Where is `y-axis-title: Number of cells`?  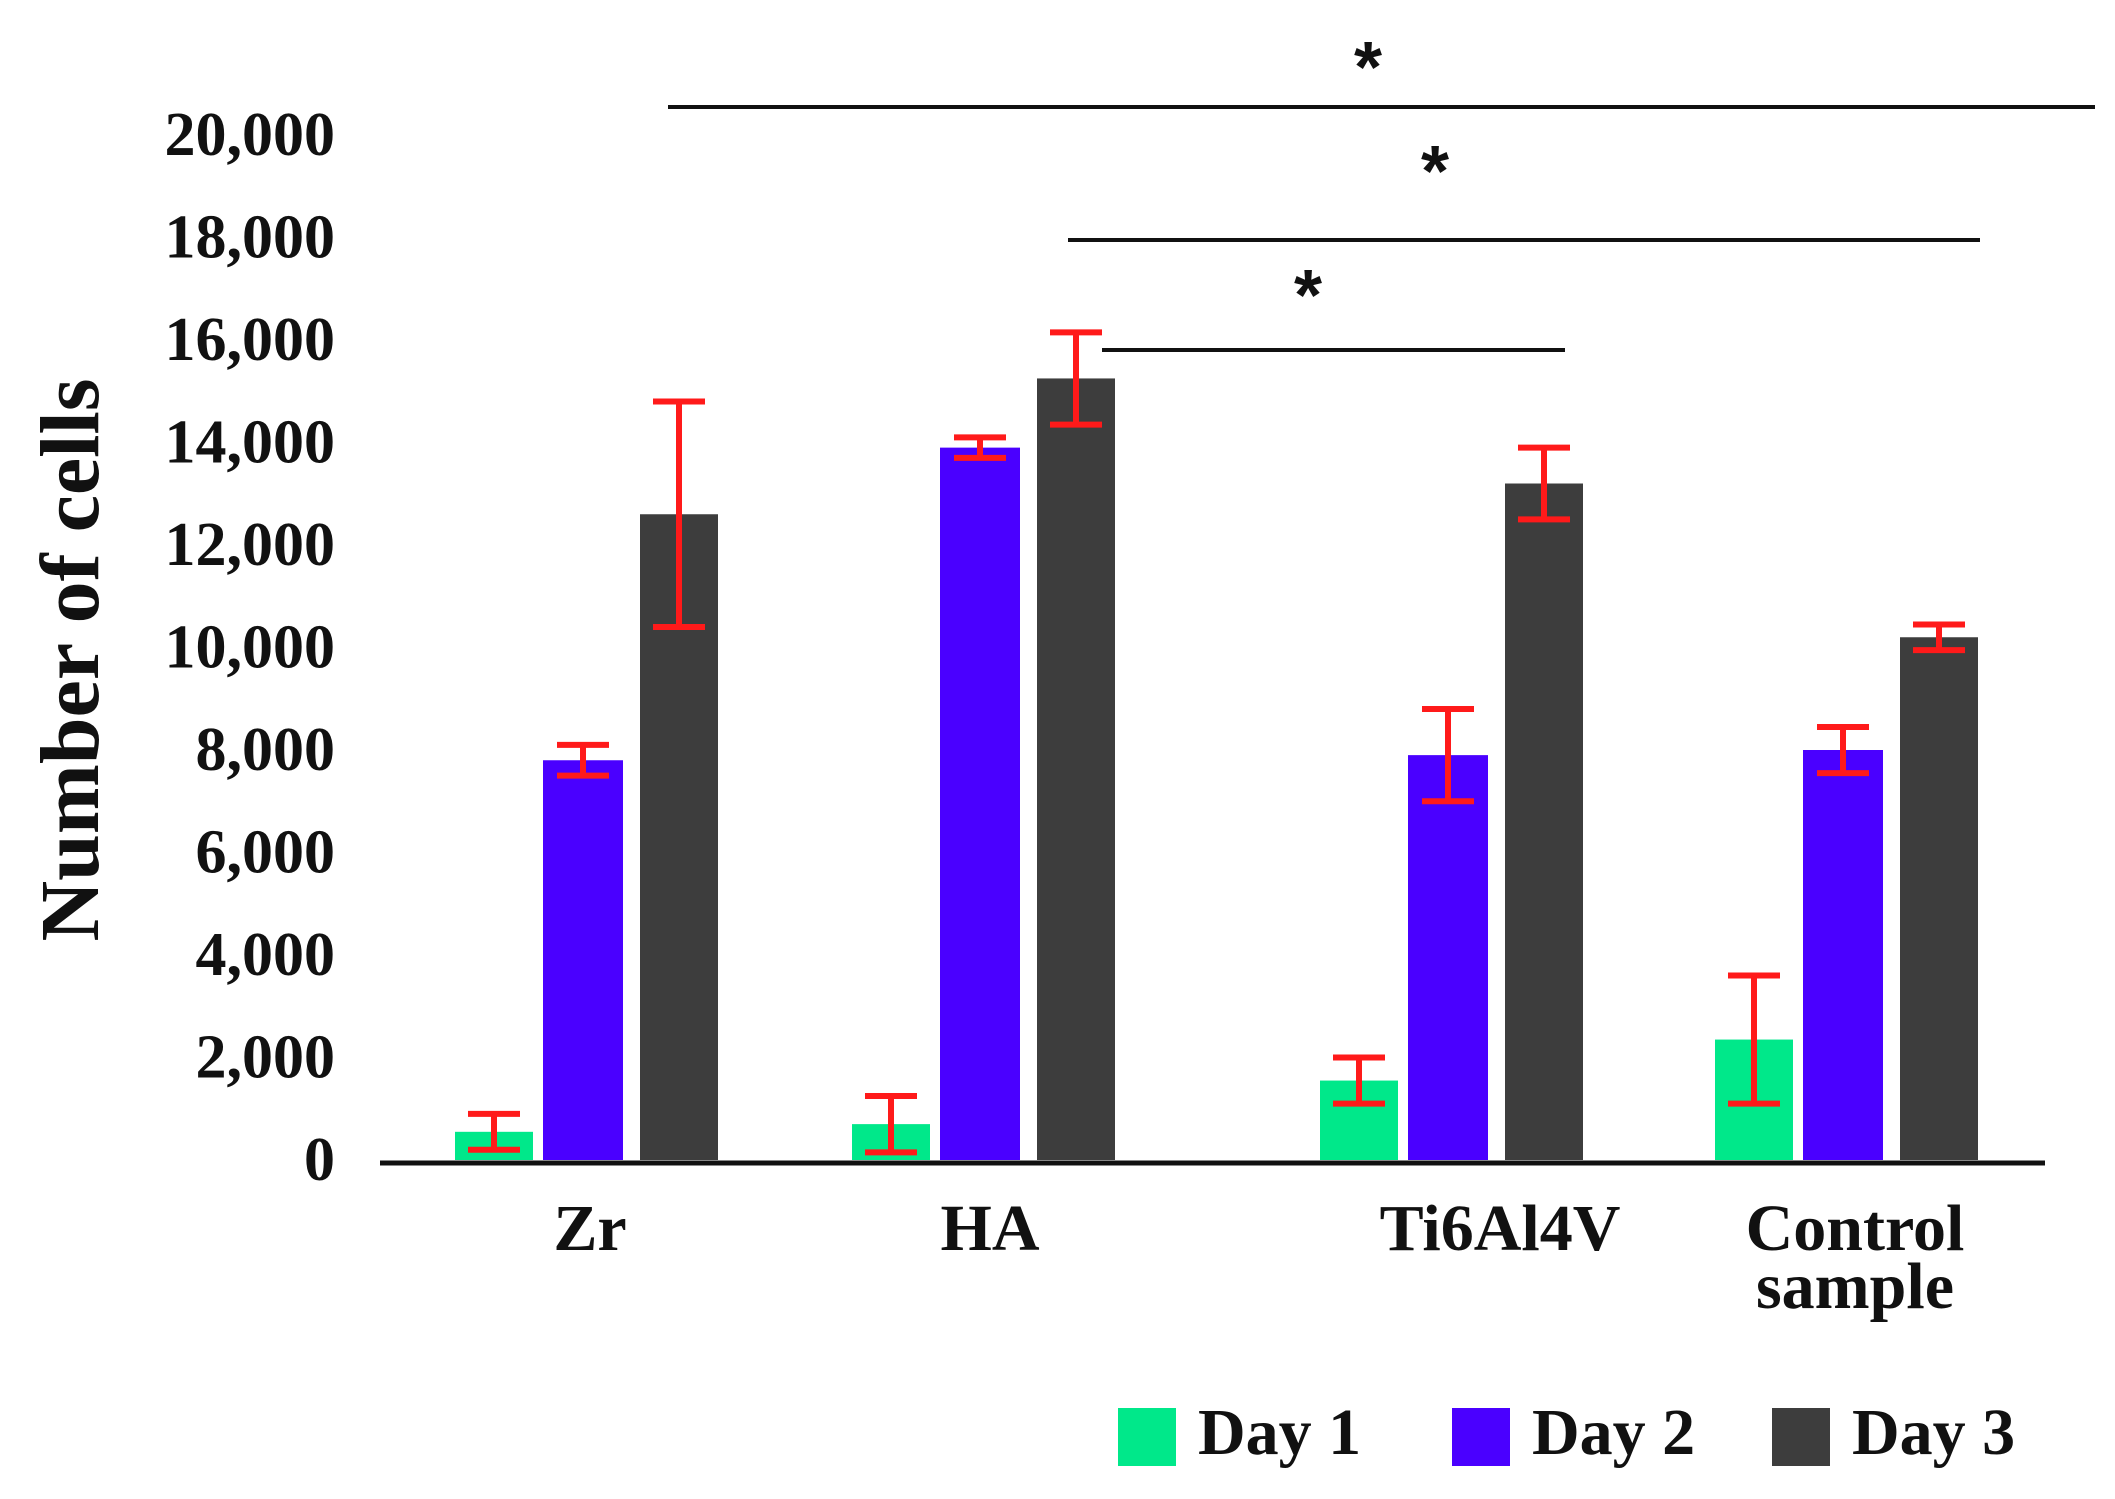
y-axis-title: Number of cells is located at coordinates (70, 659).